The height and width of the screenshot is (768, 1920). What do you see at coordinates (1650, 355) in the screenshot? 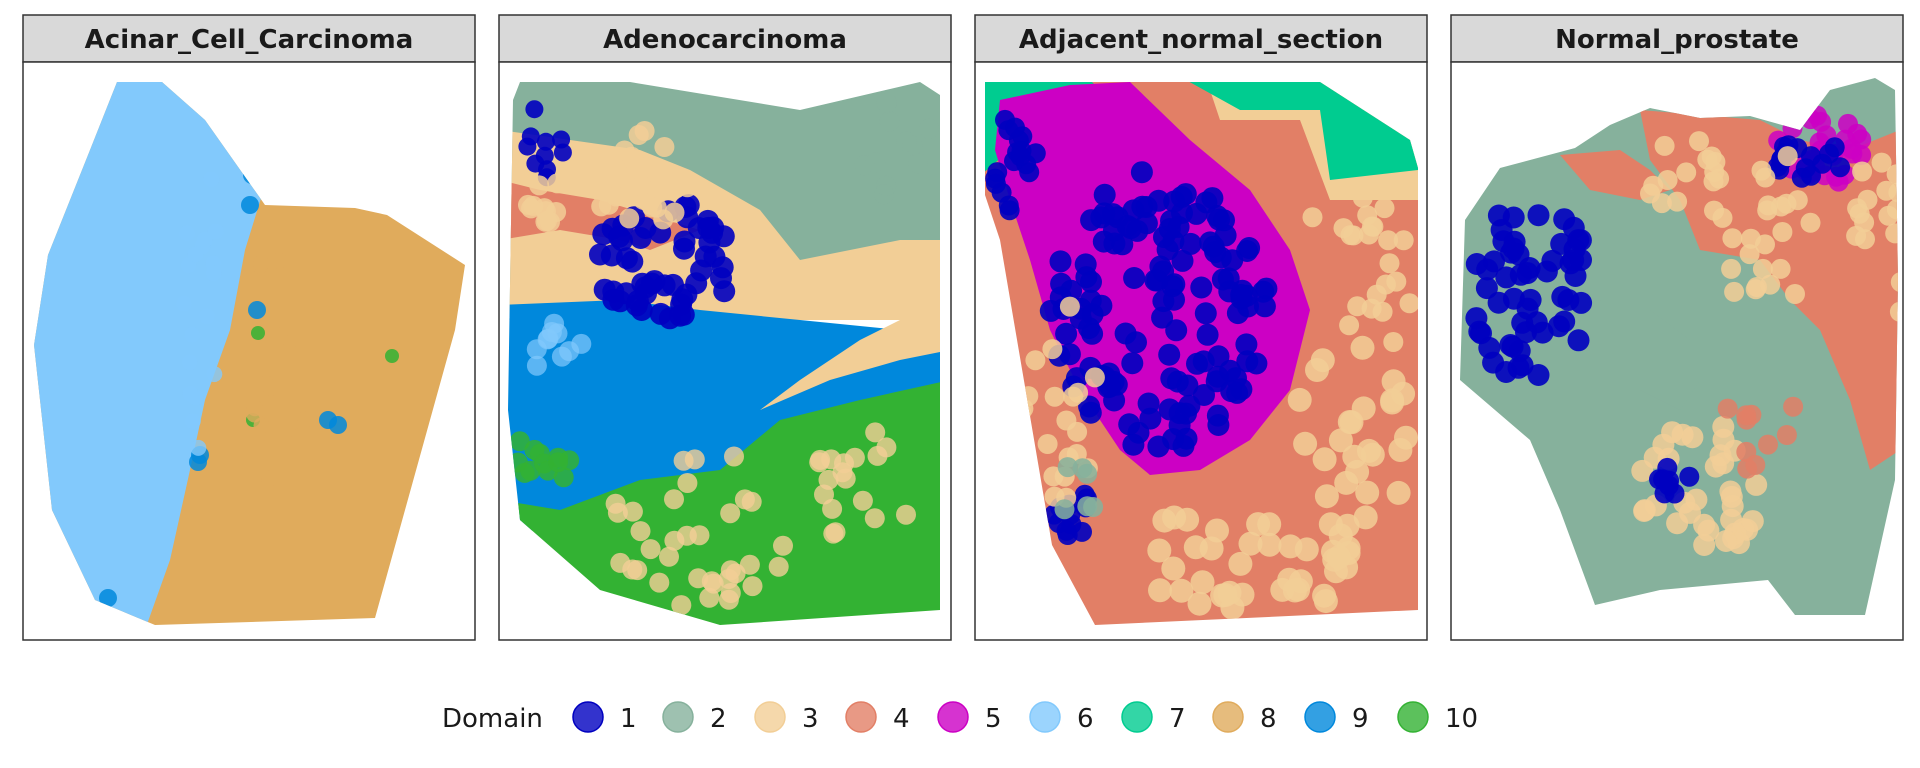
I see `domain-region` at bounding box center [1650, 355].